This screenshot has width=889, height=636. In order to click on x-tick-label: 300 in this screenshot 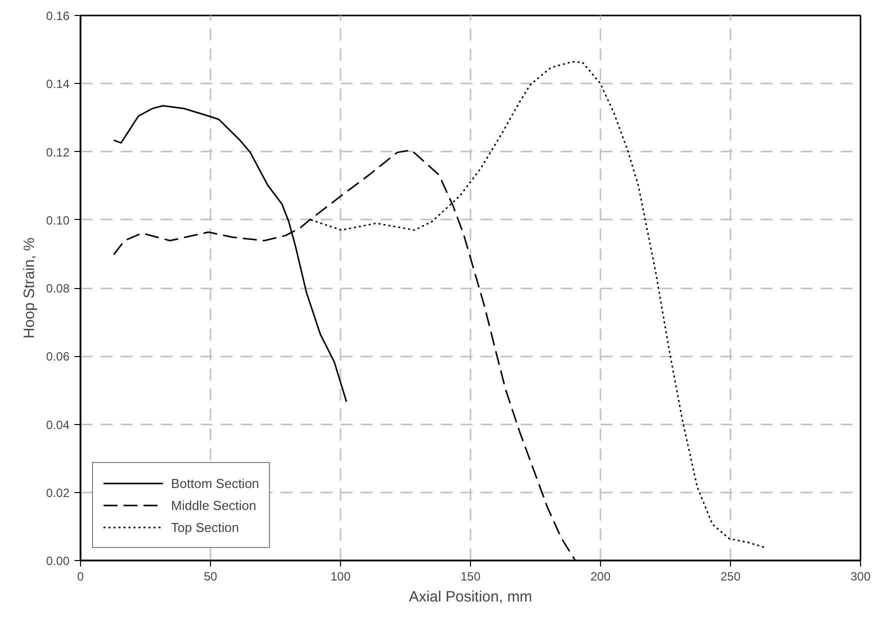, I will do `click(860, 577)`.